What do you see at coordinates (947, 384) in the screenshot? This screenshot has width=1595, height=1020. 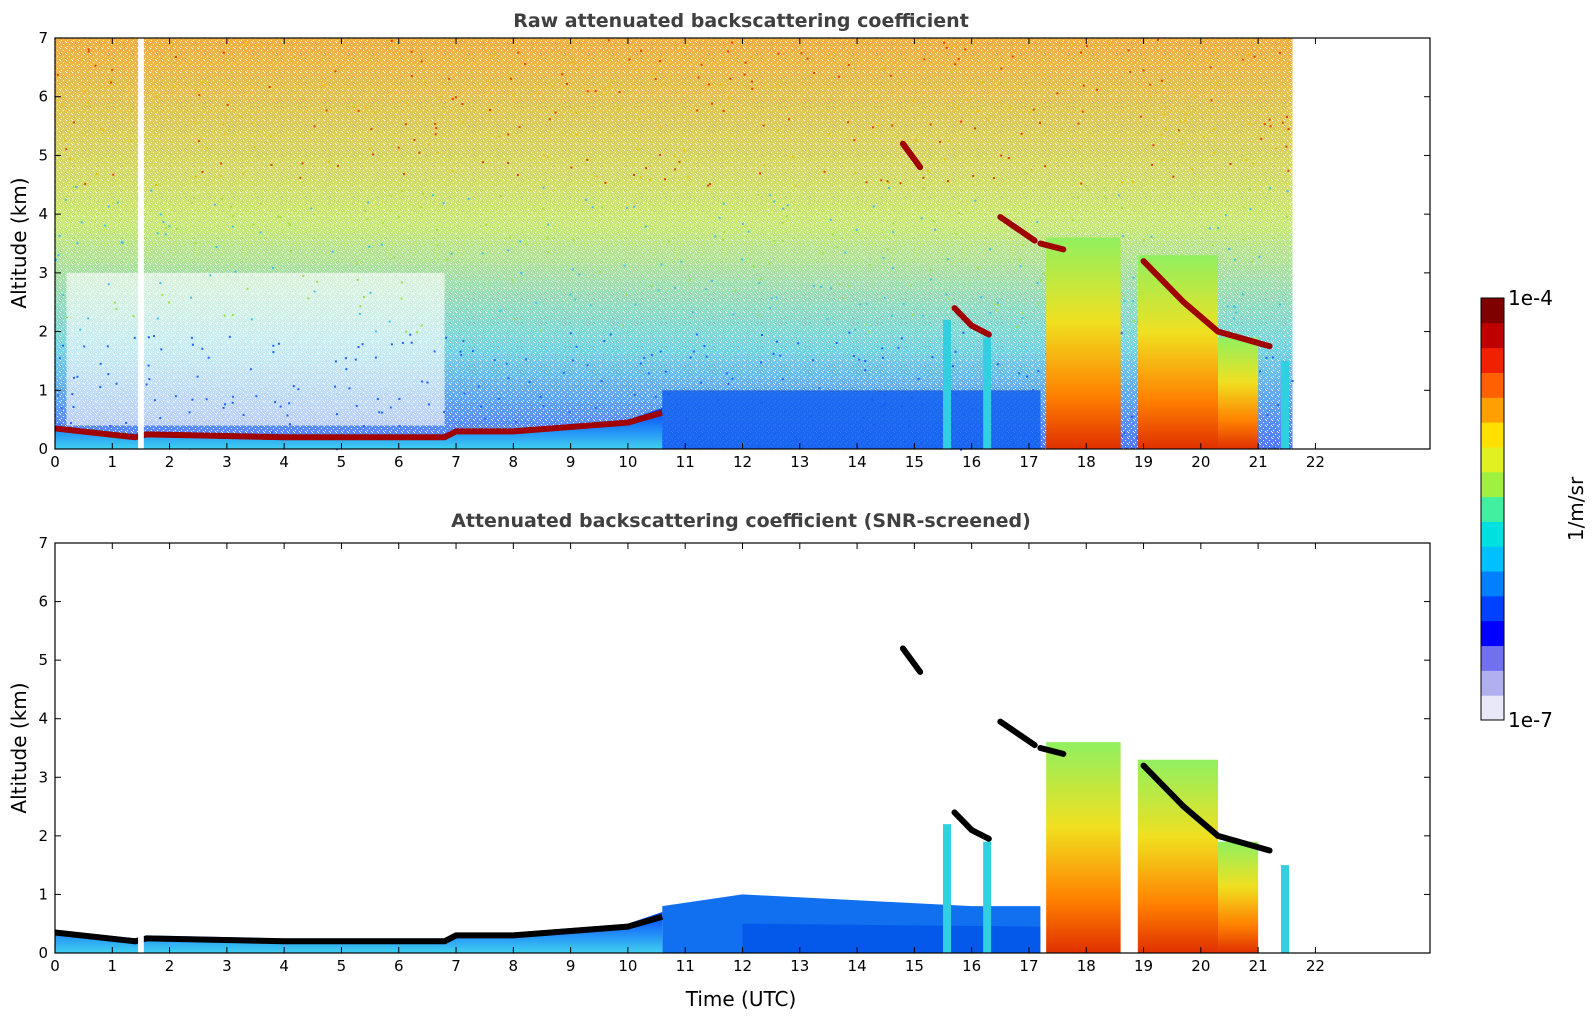 I see `fall-streak` at bounding box center [947, 384].